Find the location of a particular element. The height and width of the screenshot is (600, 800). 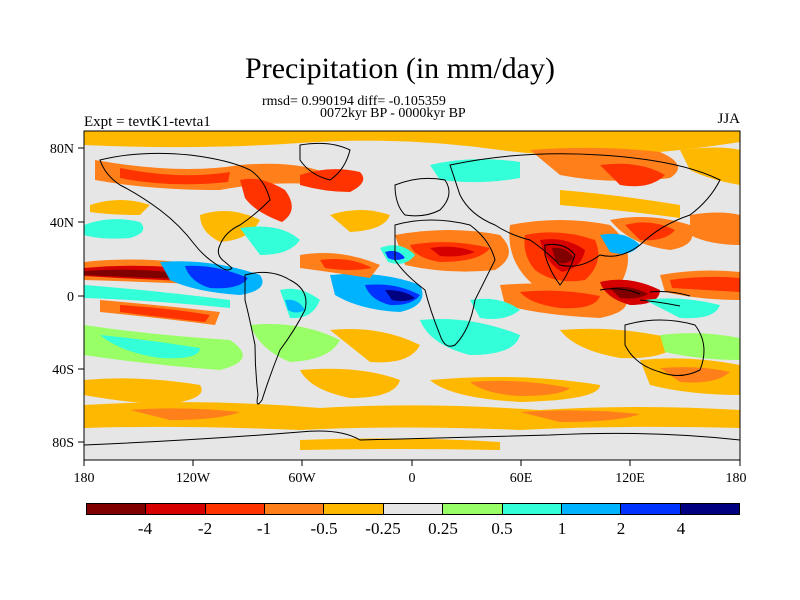

stats-subtitle: rmsd= 0.990194 diff= -0.105359 is located at coordinates (354, 101).